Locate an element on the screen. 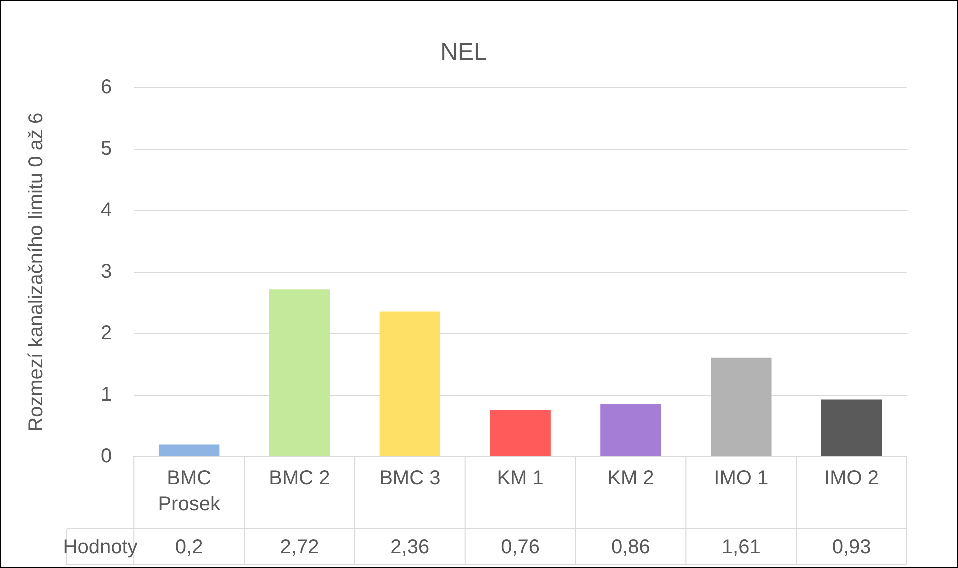  data-label: 0,2 is located at coordinates (189, 547).